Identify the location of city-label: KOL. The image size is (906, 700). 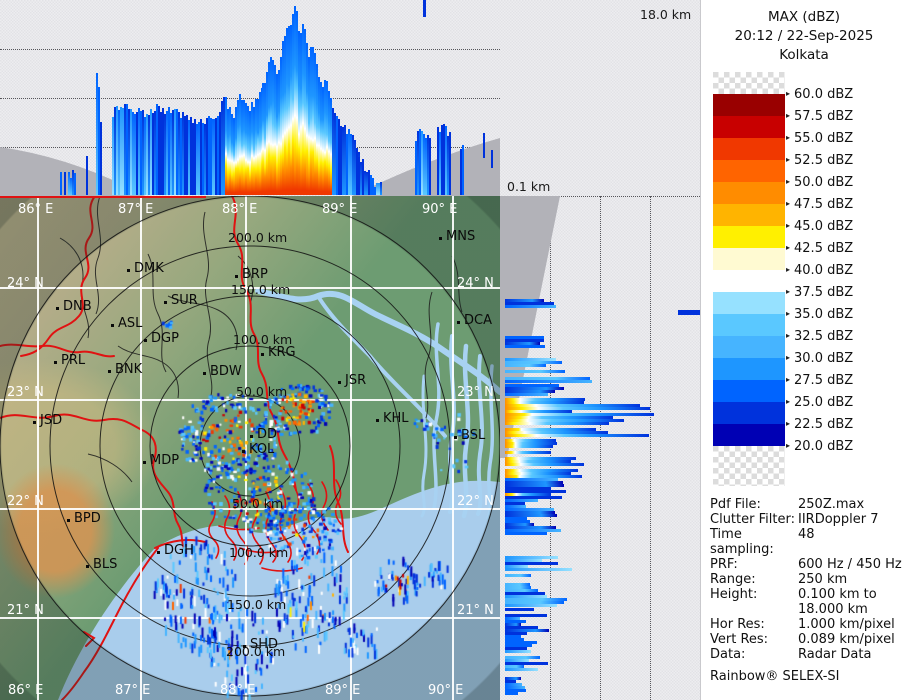
(262, 449).